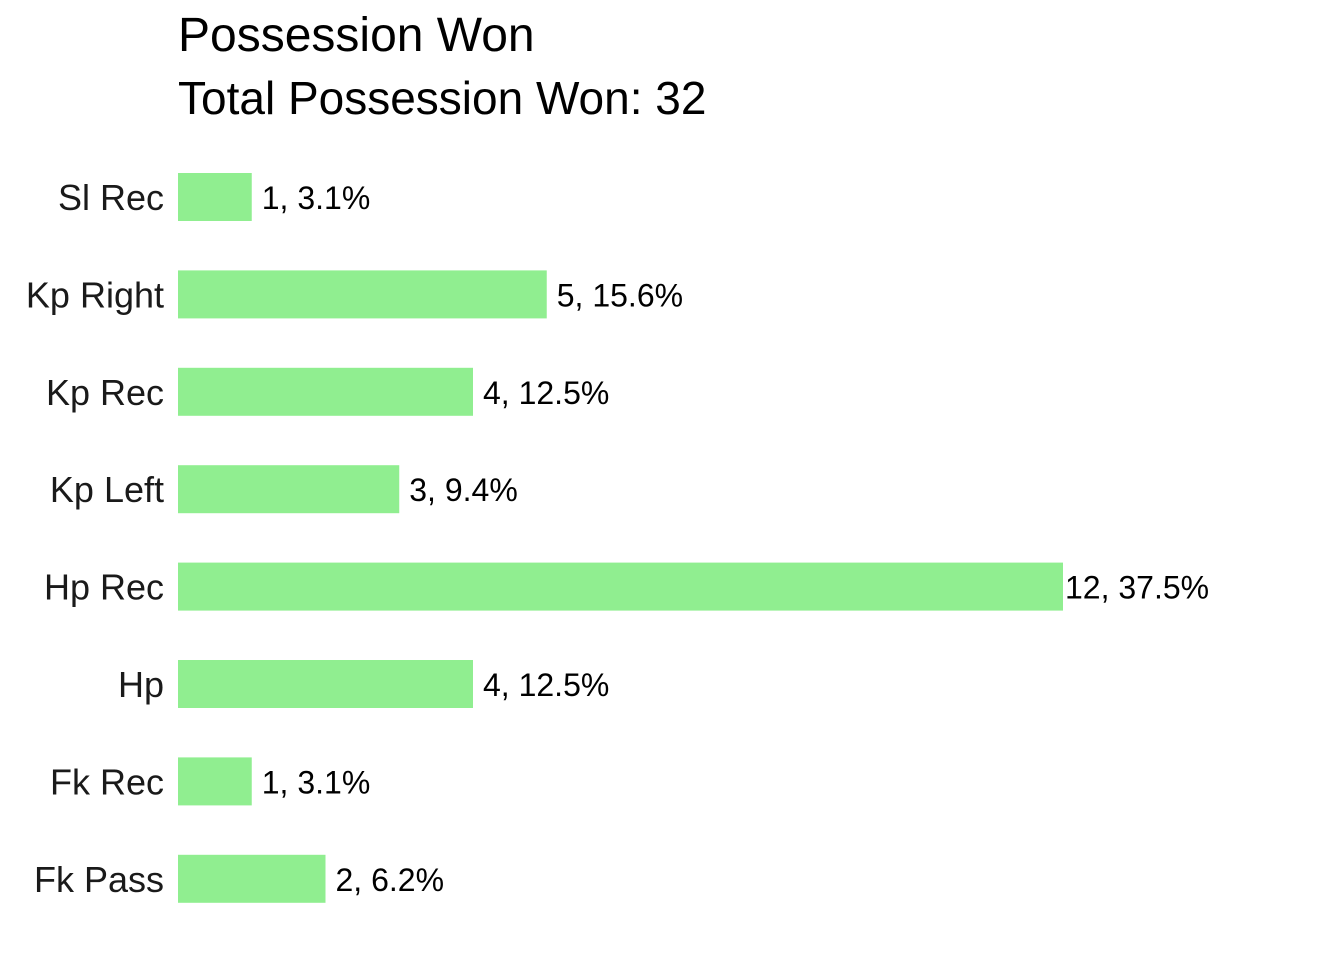  I want to click on bar-hp-rec, so click(620, 586).